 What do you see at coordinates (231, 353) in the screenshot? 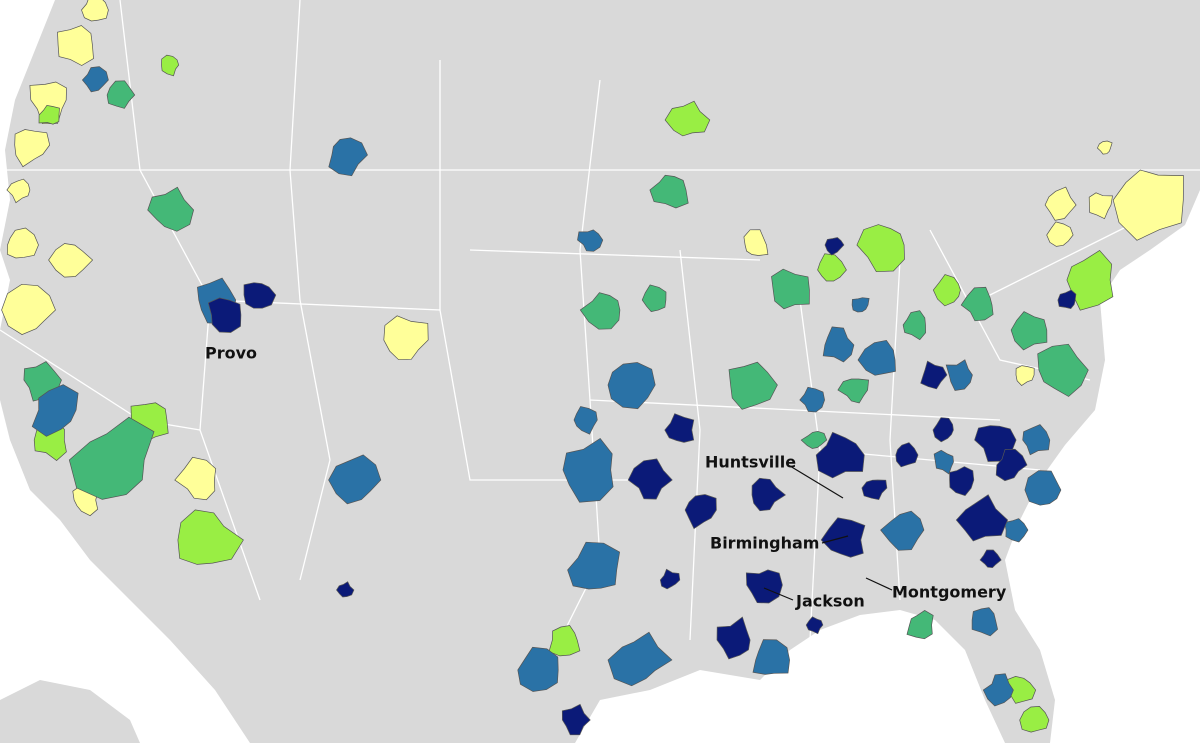
I see `city-label: Provo` at bounding box center [231, 353].